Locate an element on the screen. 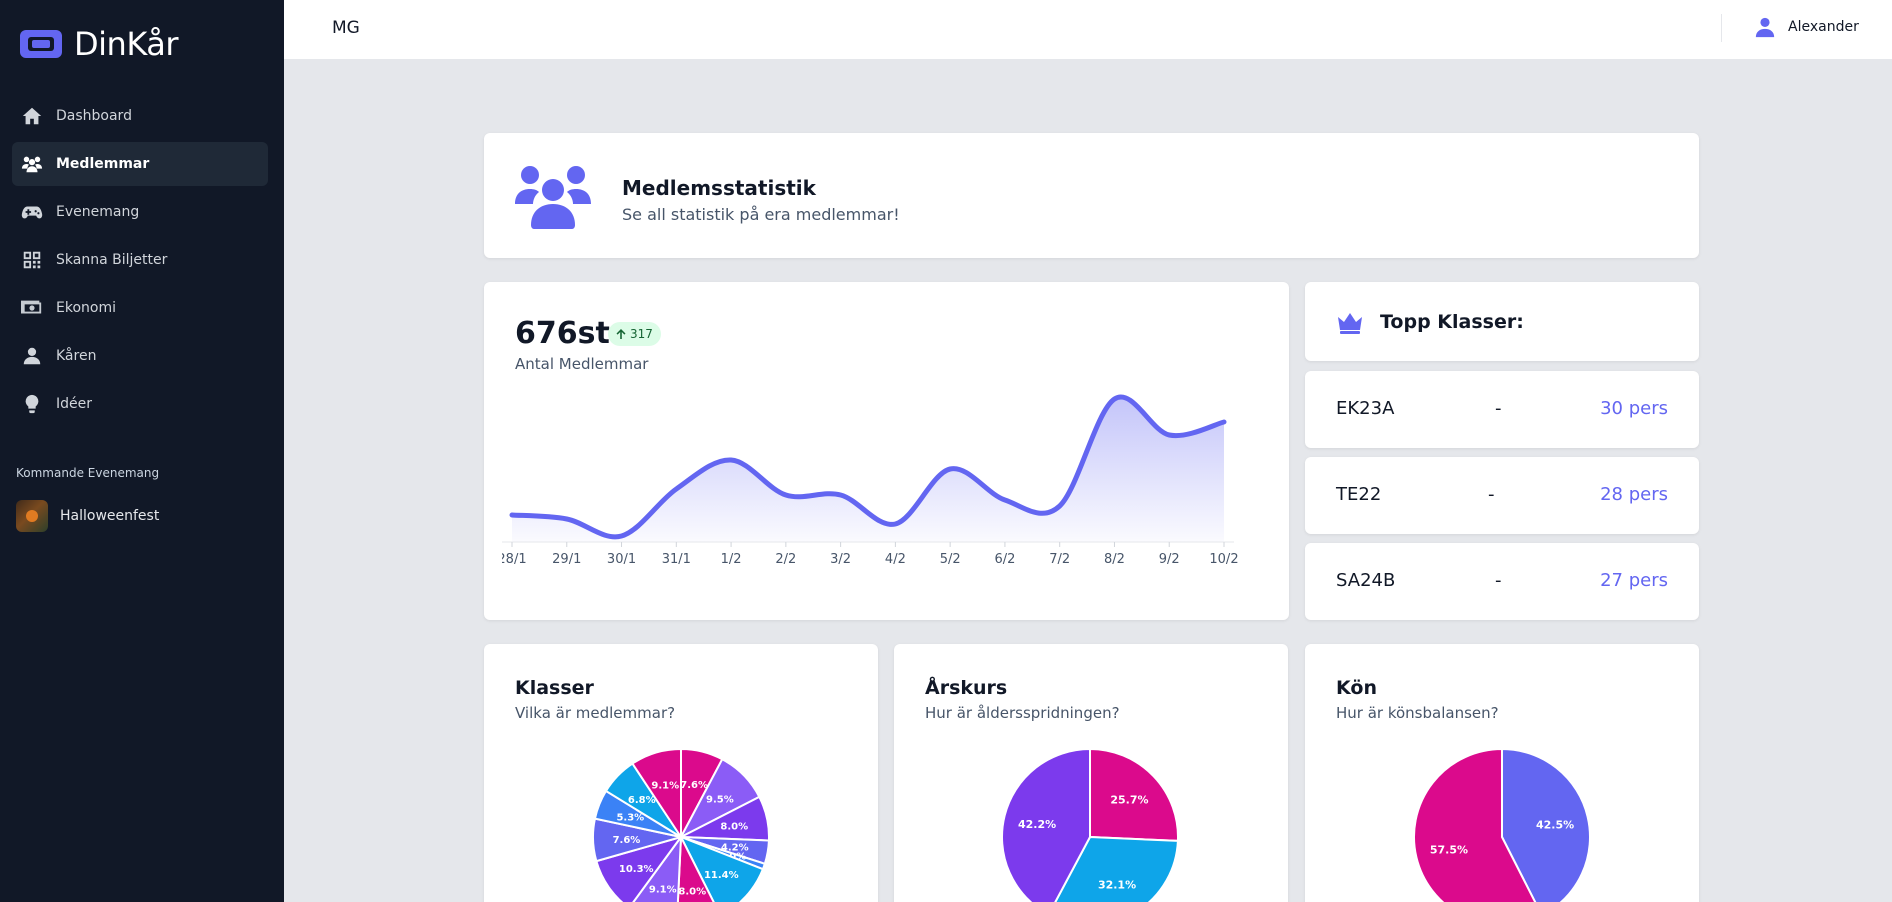  area-fill is located at coordinates (868, 469).